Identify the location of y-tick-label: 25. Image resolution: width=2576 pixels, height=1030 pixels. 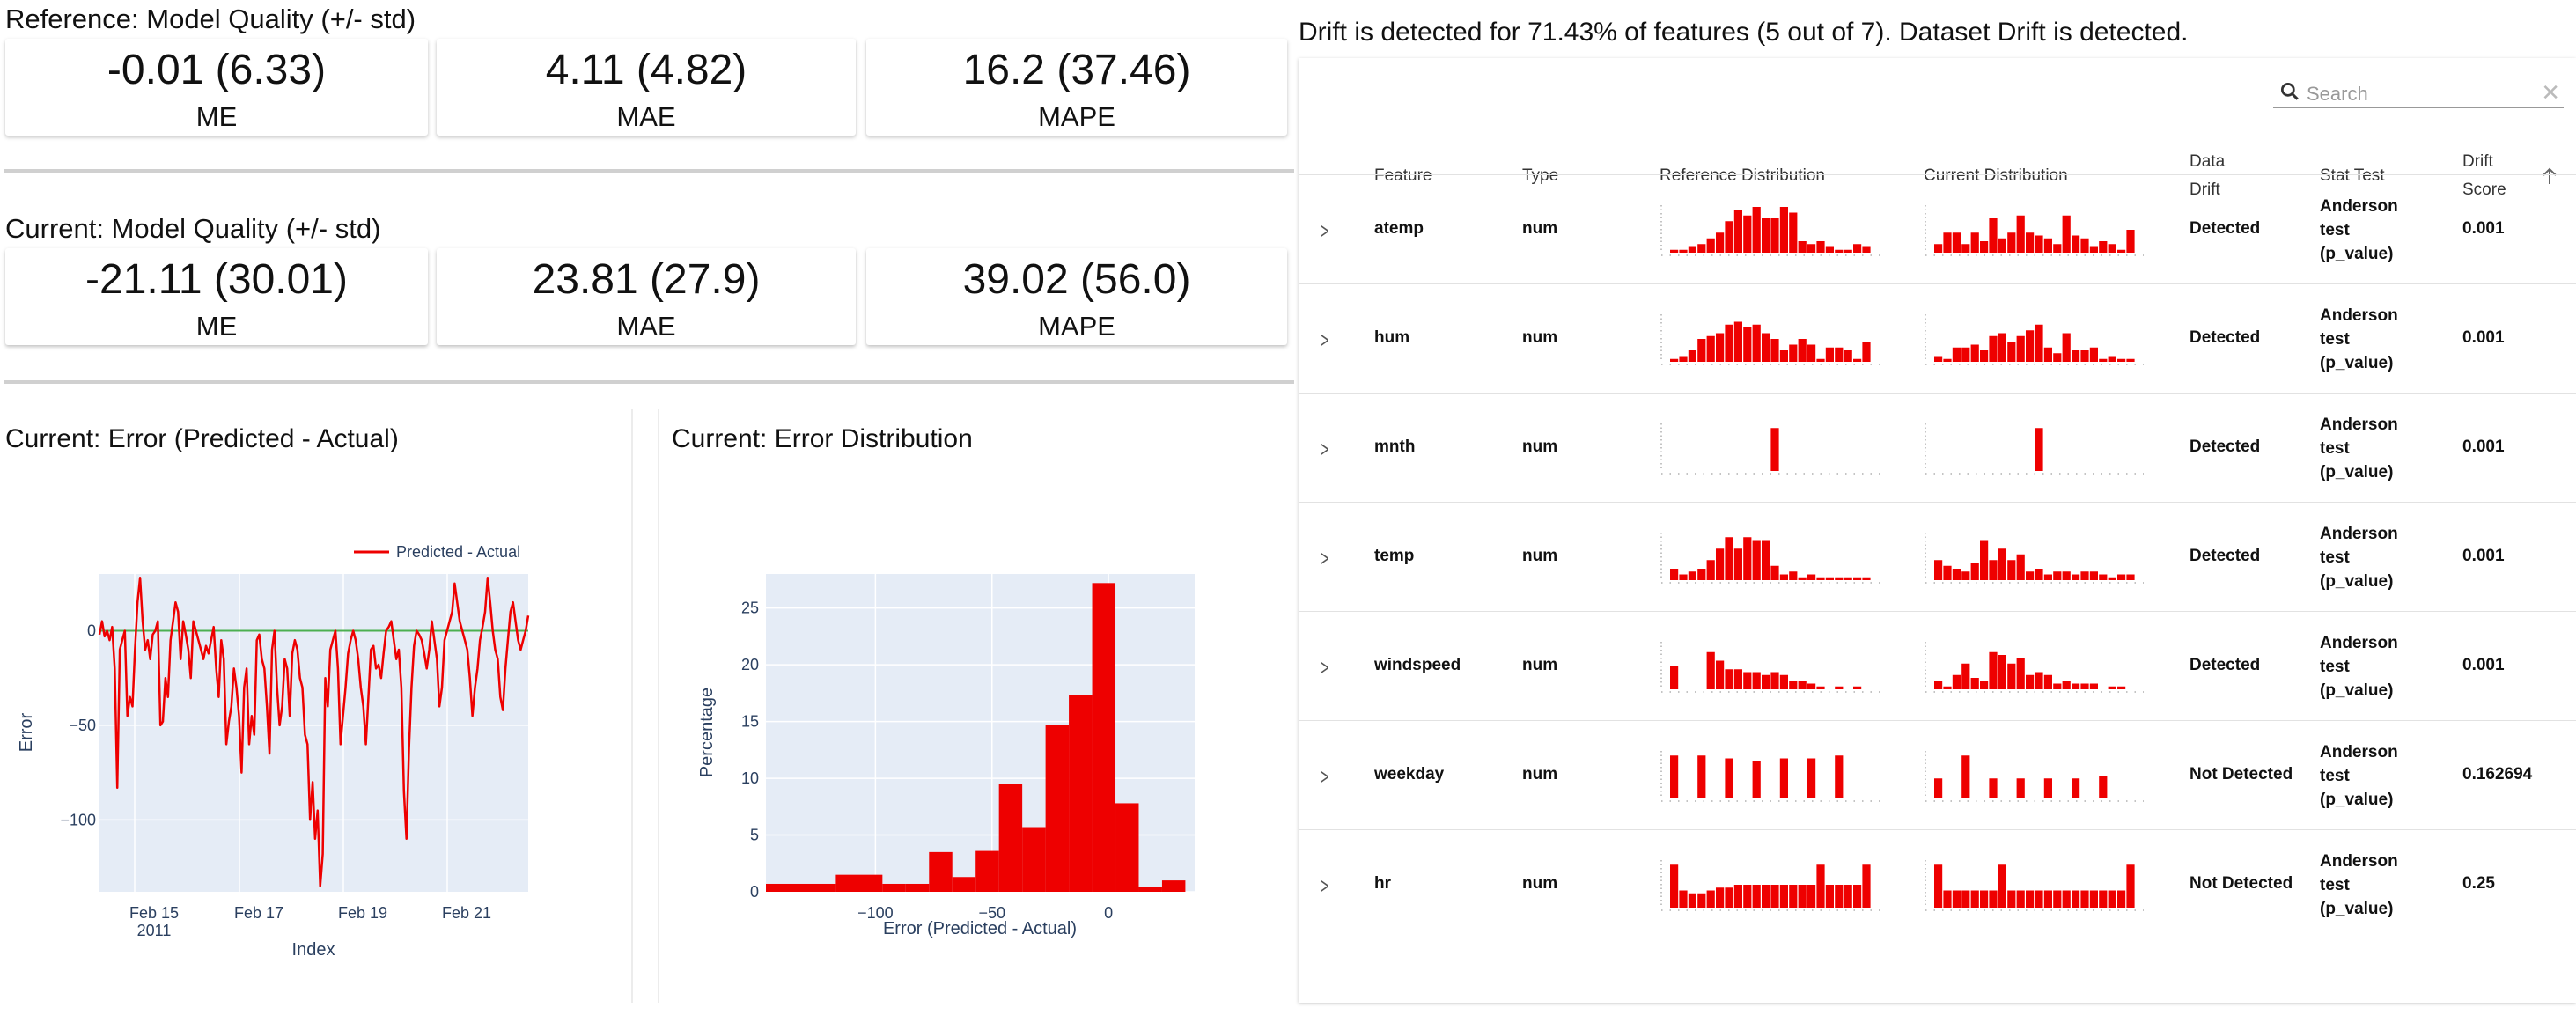
(750, 608).